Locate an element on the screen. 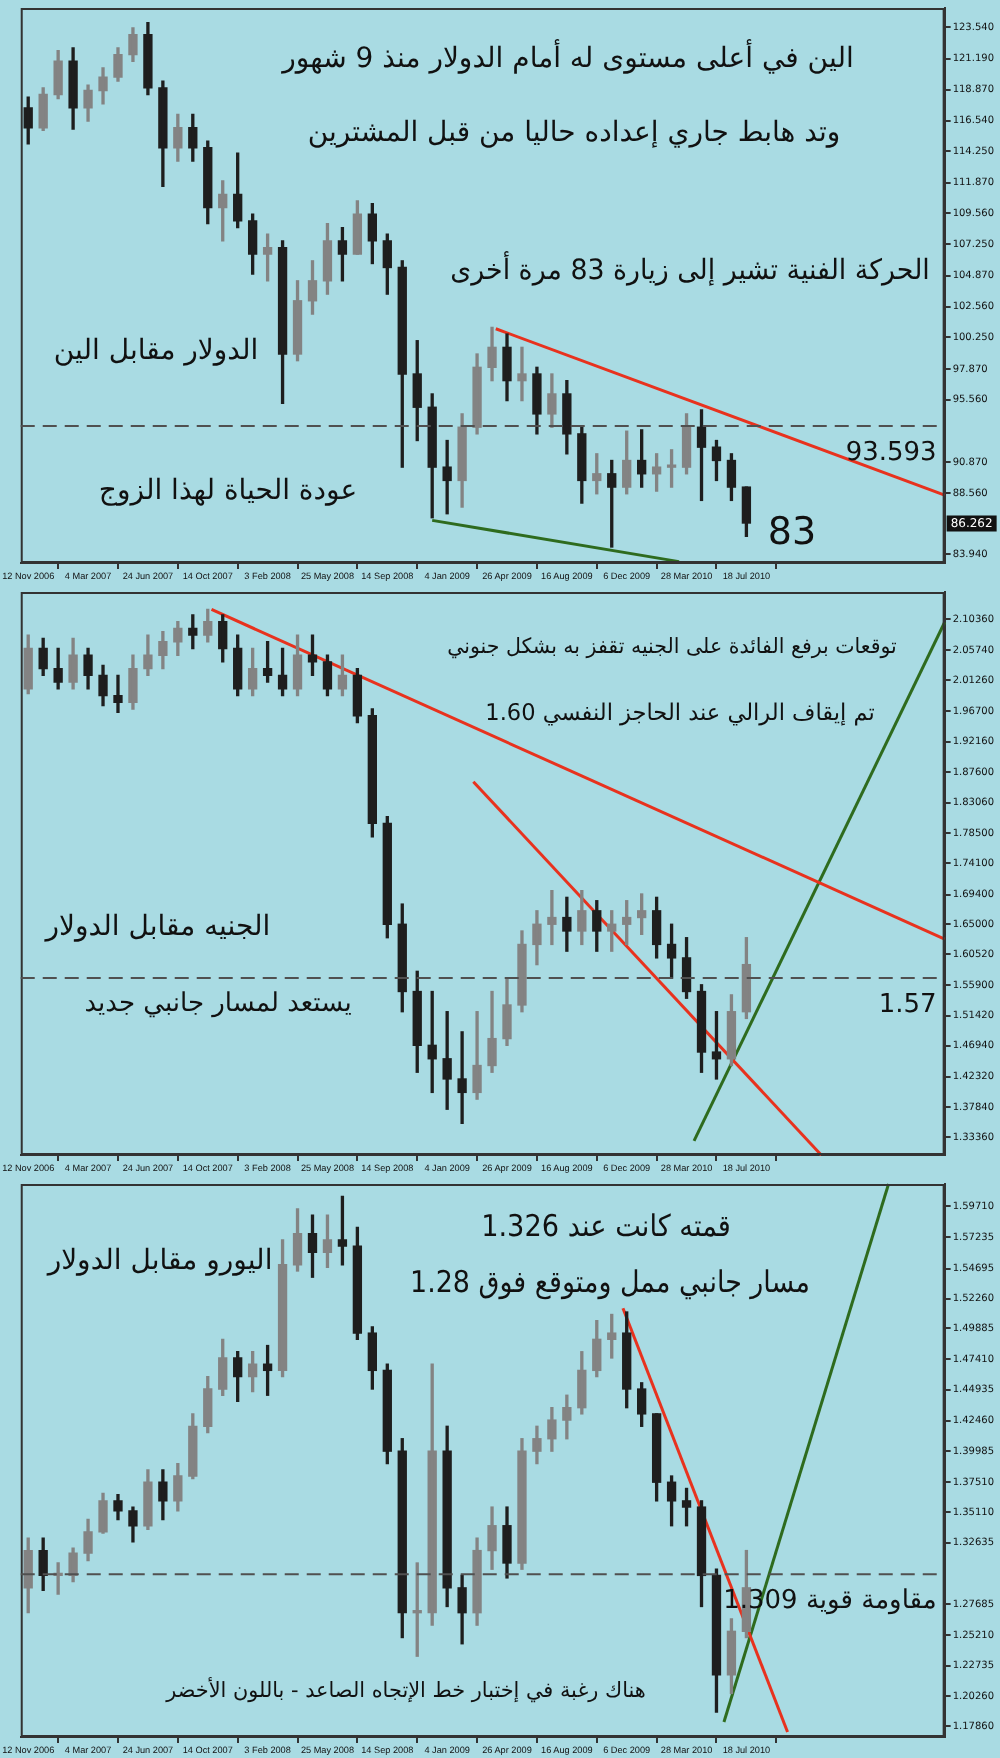  annotation: وتد هابط جاري إعداده حاليا من قبل المشترين is located at coordinates (574, 133).